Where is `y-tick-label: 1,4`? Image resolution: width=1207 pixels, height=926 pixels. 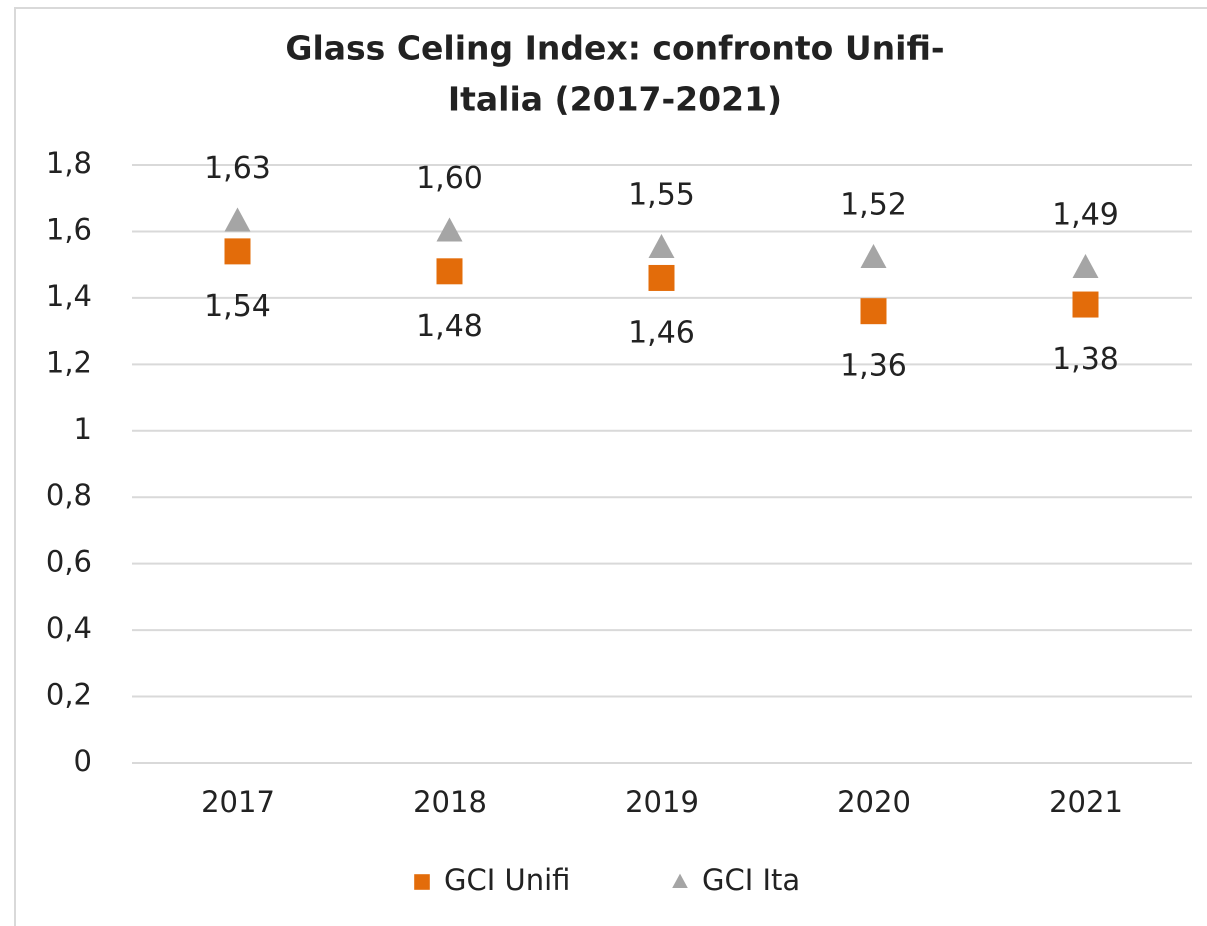 y-tick-label: 1,4 is located at coordinates (69, 296).